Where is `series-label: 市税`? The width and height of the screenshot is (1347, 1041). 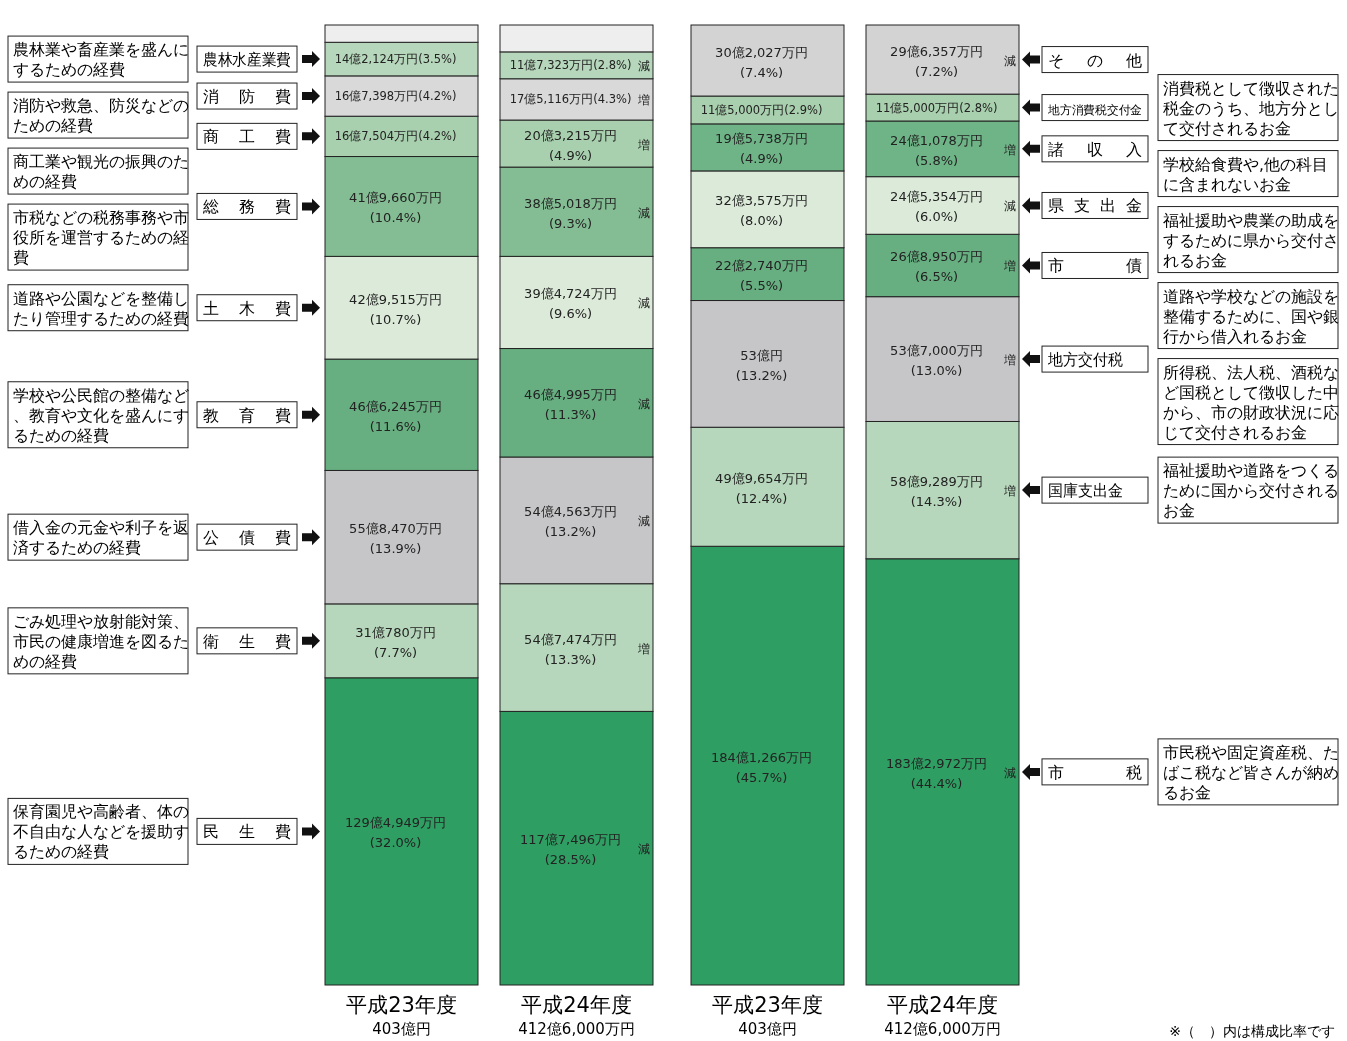
series-label: 市税 is located at coordinates (1095, 772).